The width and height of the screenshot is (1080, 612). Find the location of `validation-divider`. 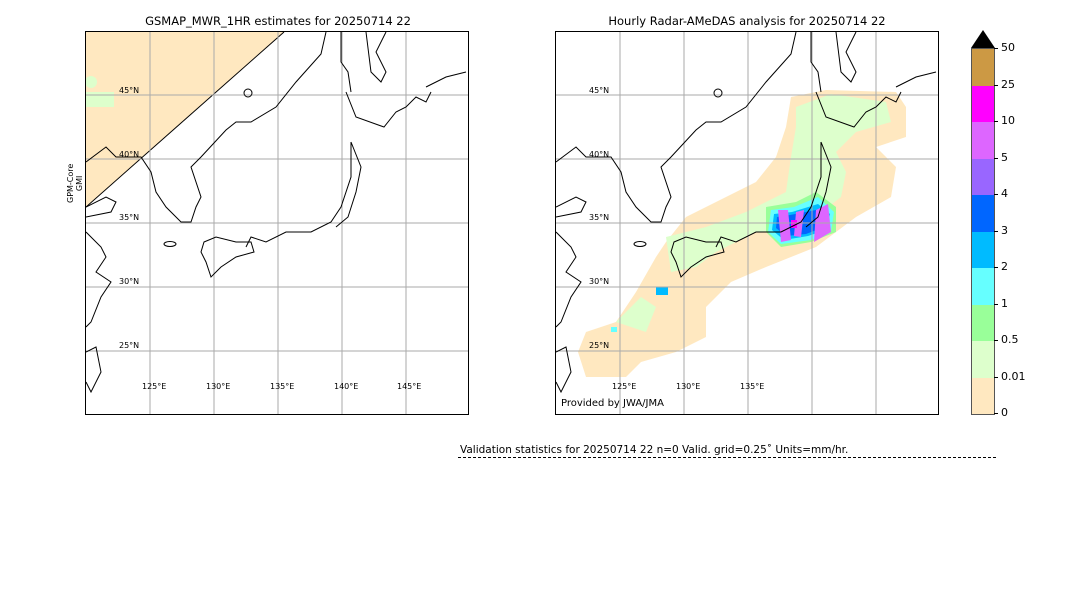

validation-divider is located at coordinates (727, 457).